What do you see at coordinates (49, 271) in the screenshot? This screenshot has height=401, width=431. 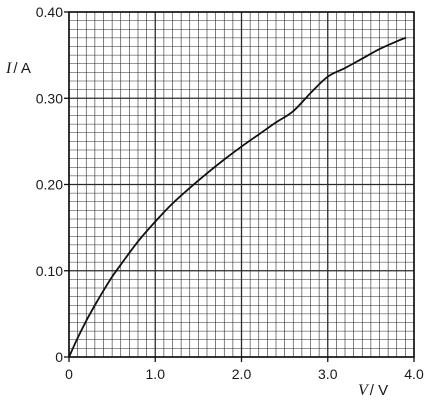 I see `y-tick-label: 0.10` at bounding box center [49, 271].